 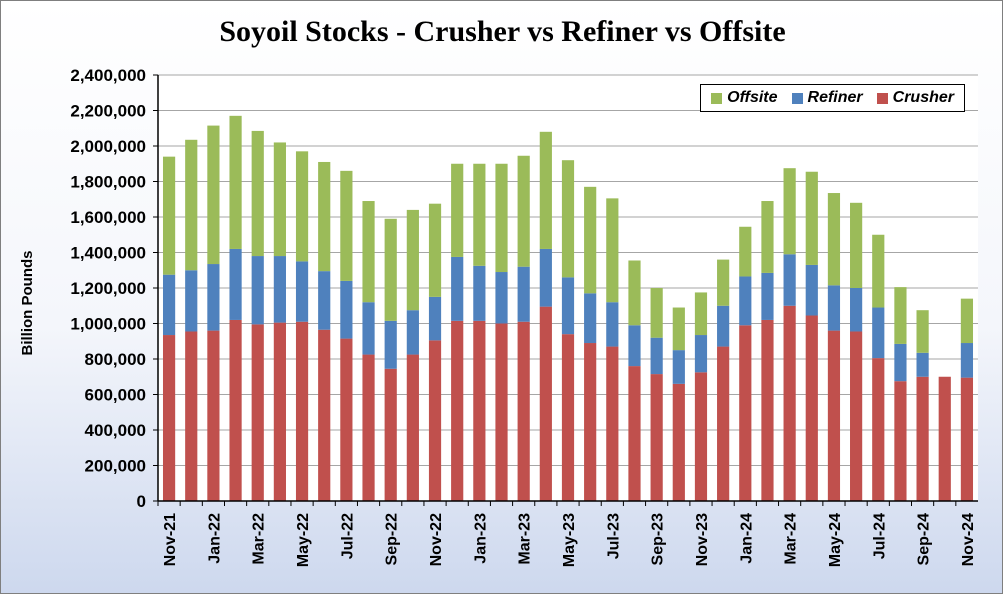 I want to click on y-tick-label: 2,200,000, so click(x=108, y=111).